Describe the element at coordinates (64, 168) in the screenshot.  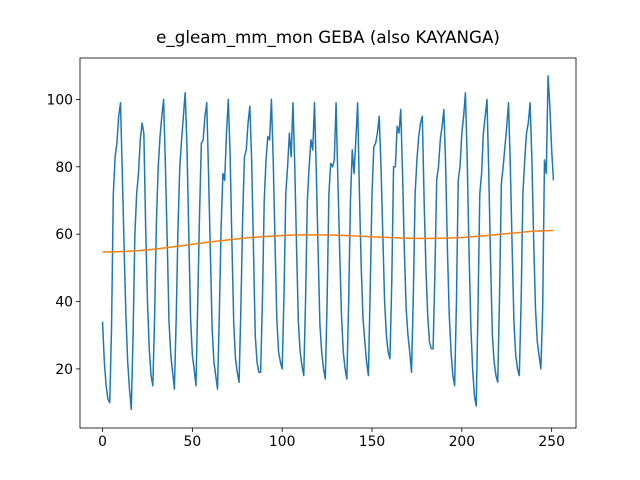
I see `y-tick-label: 80` at that location.